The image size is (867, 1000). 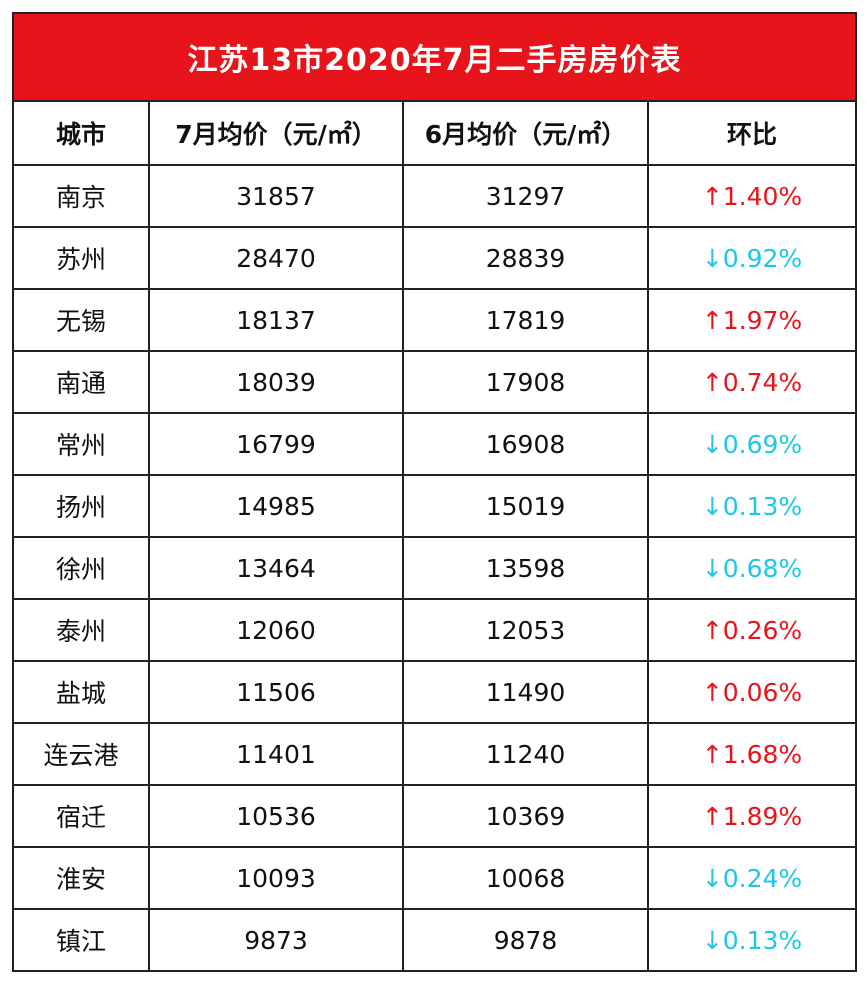 I want to click on city-cell: 南京, so click(x=81, y=196).